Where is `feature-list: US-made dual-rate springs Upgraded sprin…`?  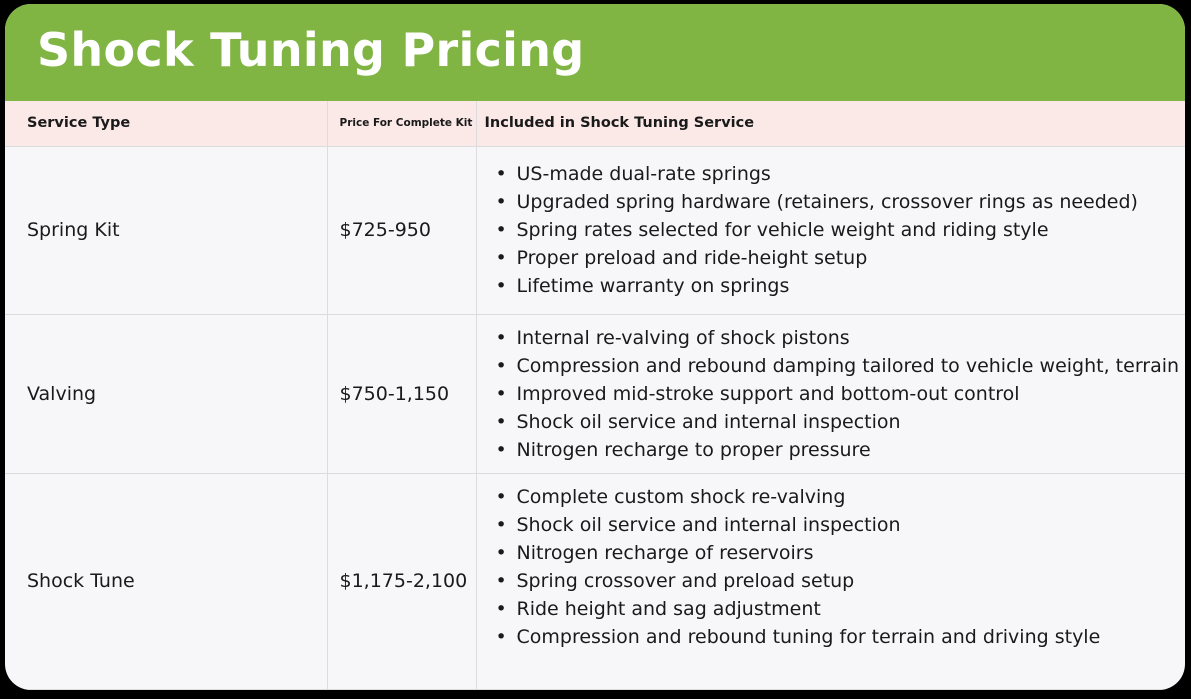
feature-list: US-made dual-rate springs Upgraded sprin… is located at coordinates (838, 230).